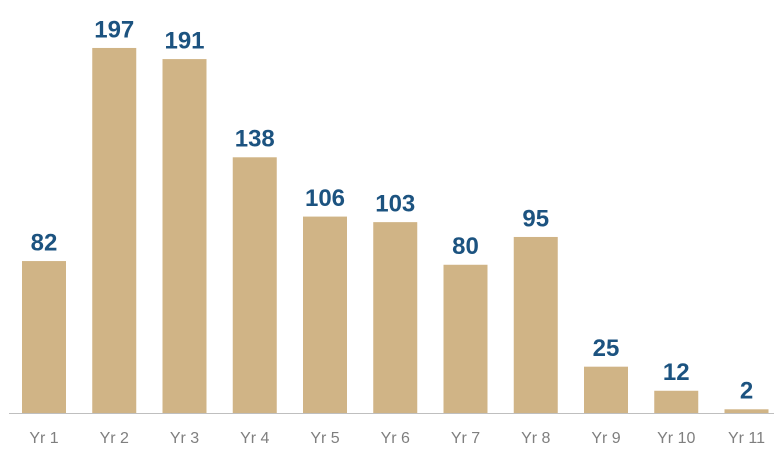  What do you see at coordinates (255, 139) in the screenshot?
I see `data-label: 138` at bounding box center [255, 139].